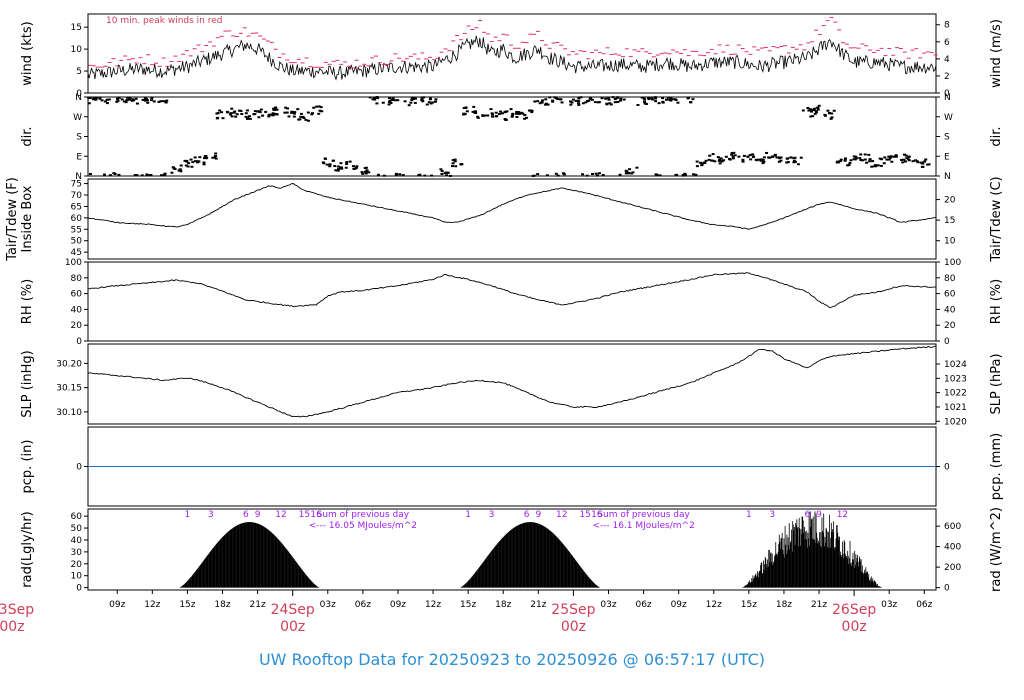 This screenshot has width=1024, height=700. Describe the element at coordinates (679, 605) in the screenshot. I see `x-tick-label: 09z` at that location.